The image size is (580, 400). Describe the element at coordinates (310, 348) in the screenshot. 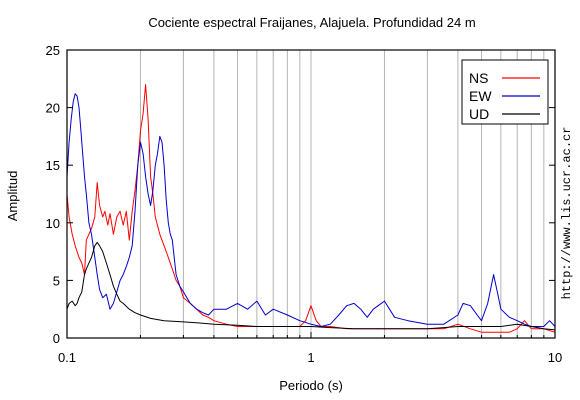

I see `x-axis: 0.1 1 10` at that location.